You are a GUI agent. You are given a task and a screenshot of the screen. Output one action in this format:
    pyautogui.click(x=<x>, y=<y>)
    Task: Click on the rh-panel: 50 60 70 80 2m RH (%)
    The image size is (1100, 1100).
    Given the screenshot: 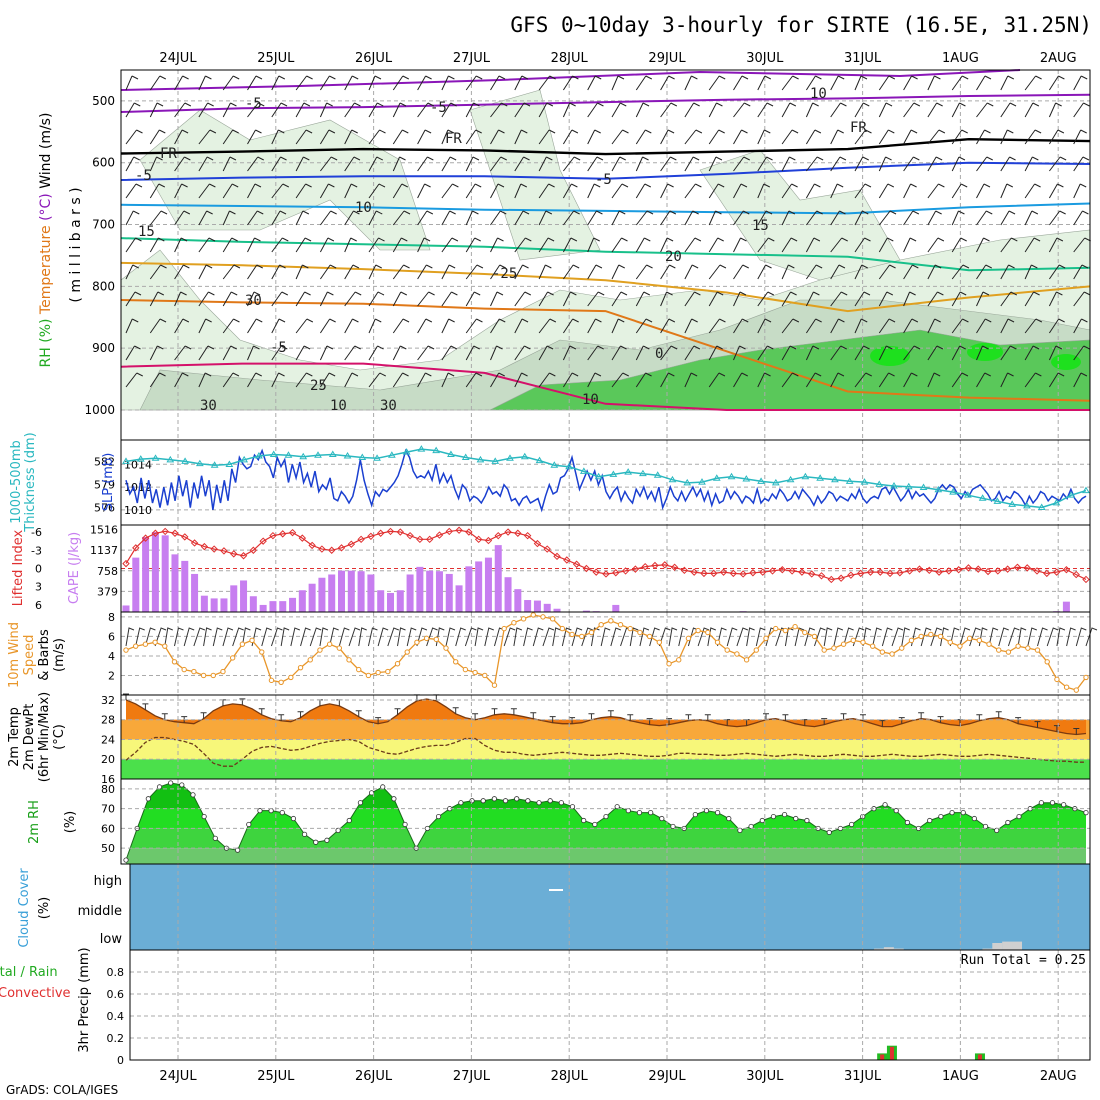 What is the action you would take?
    pyautogui.click(x=559, y=821)
    